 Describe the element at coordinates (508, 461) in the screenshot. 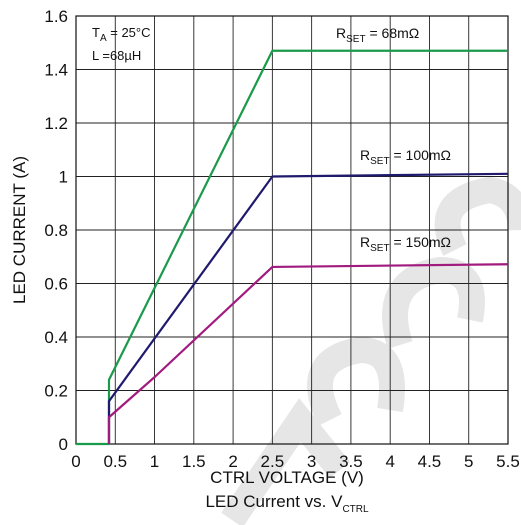

I see `x-tick-label: 5.5` at that location.